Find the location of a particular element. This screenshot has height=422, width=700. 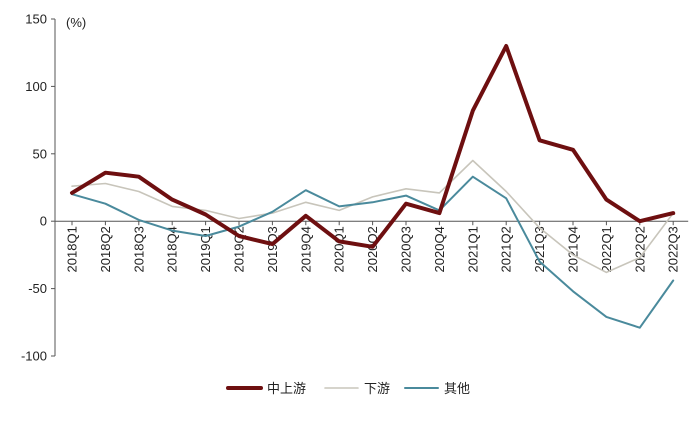

x-tick-label: 2021Q3 is located at coordinates (539, 249).